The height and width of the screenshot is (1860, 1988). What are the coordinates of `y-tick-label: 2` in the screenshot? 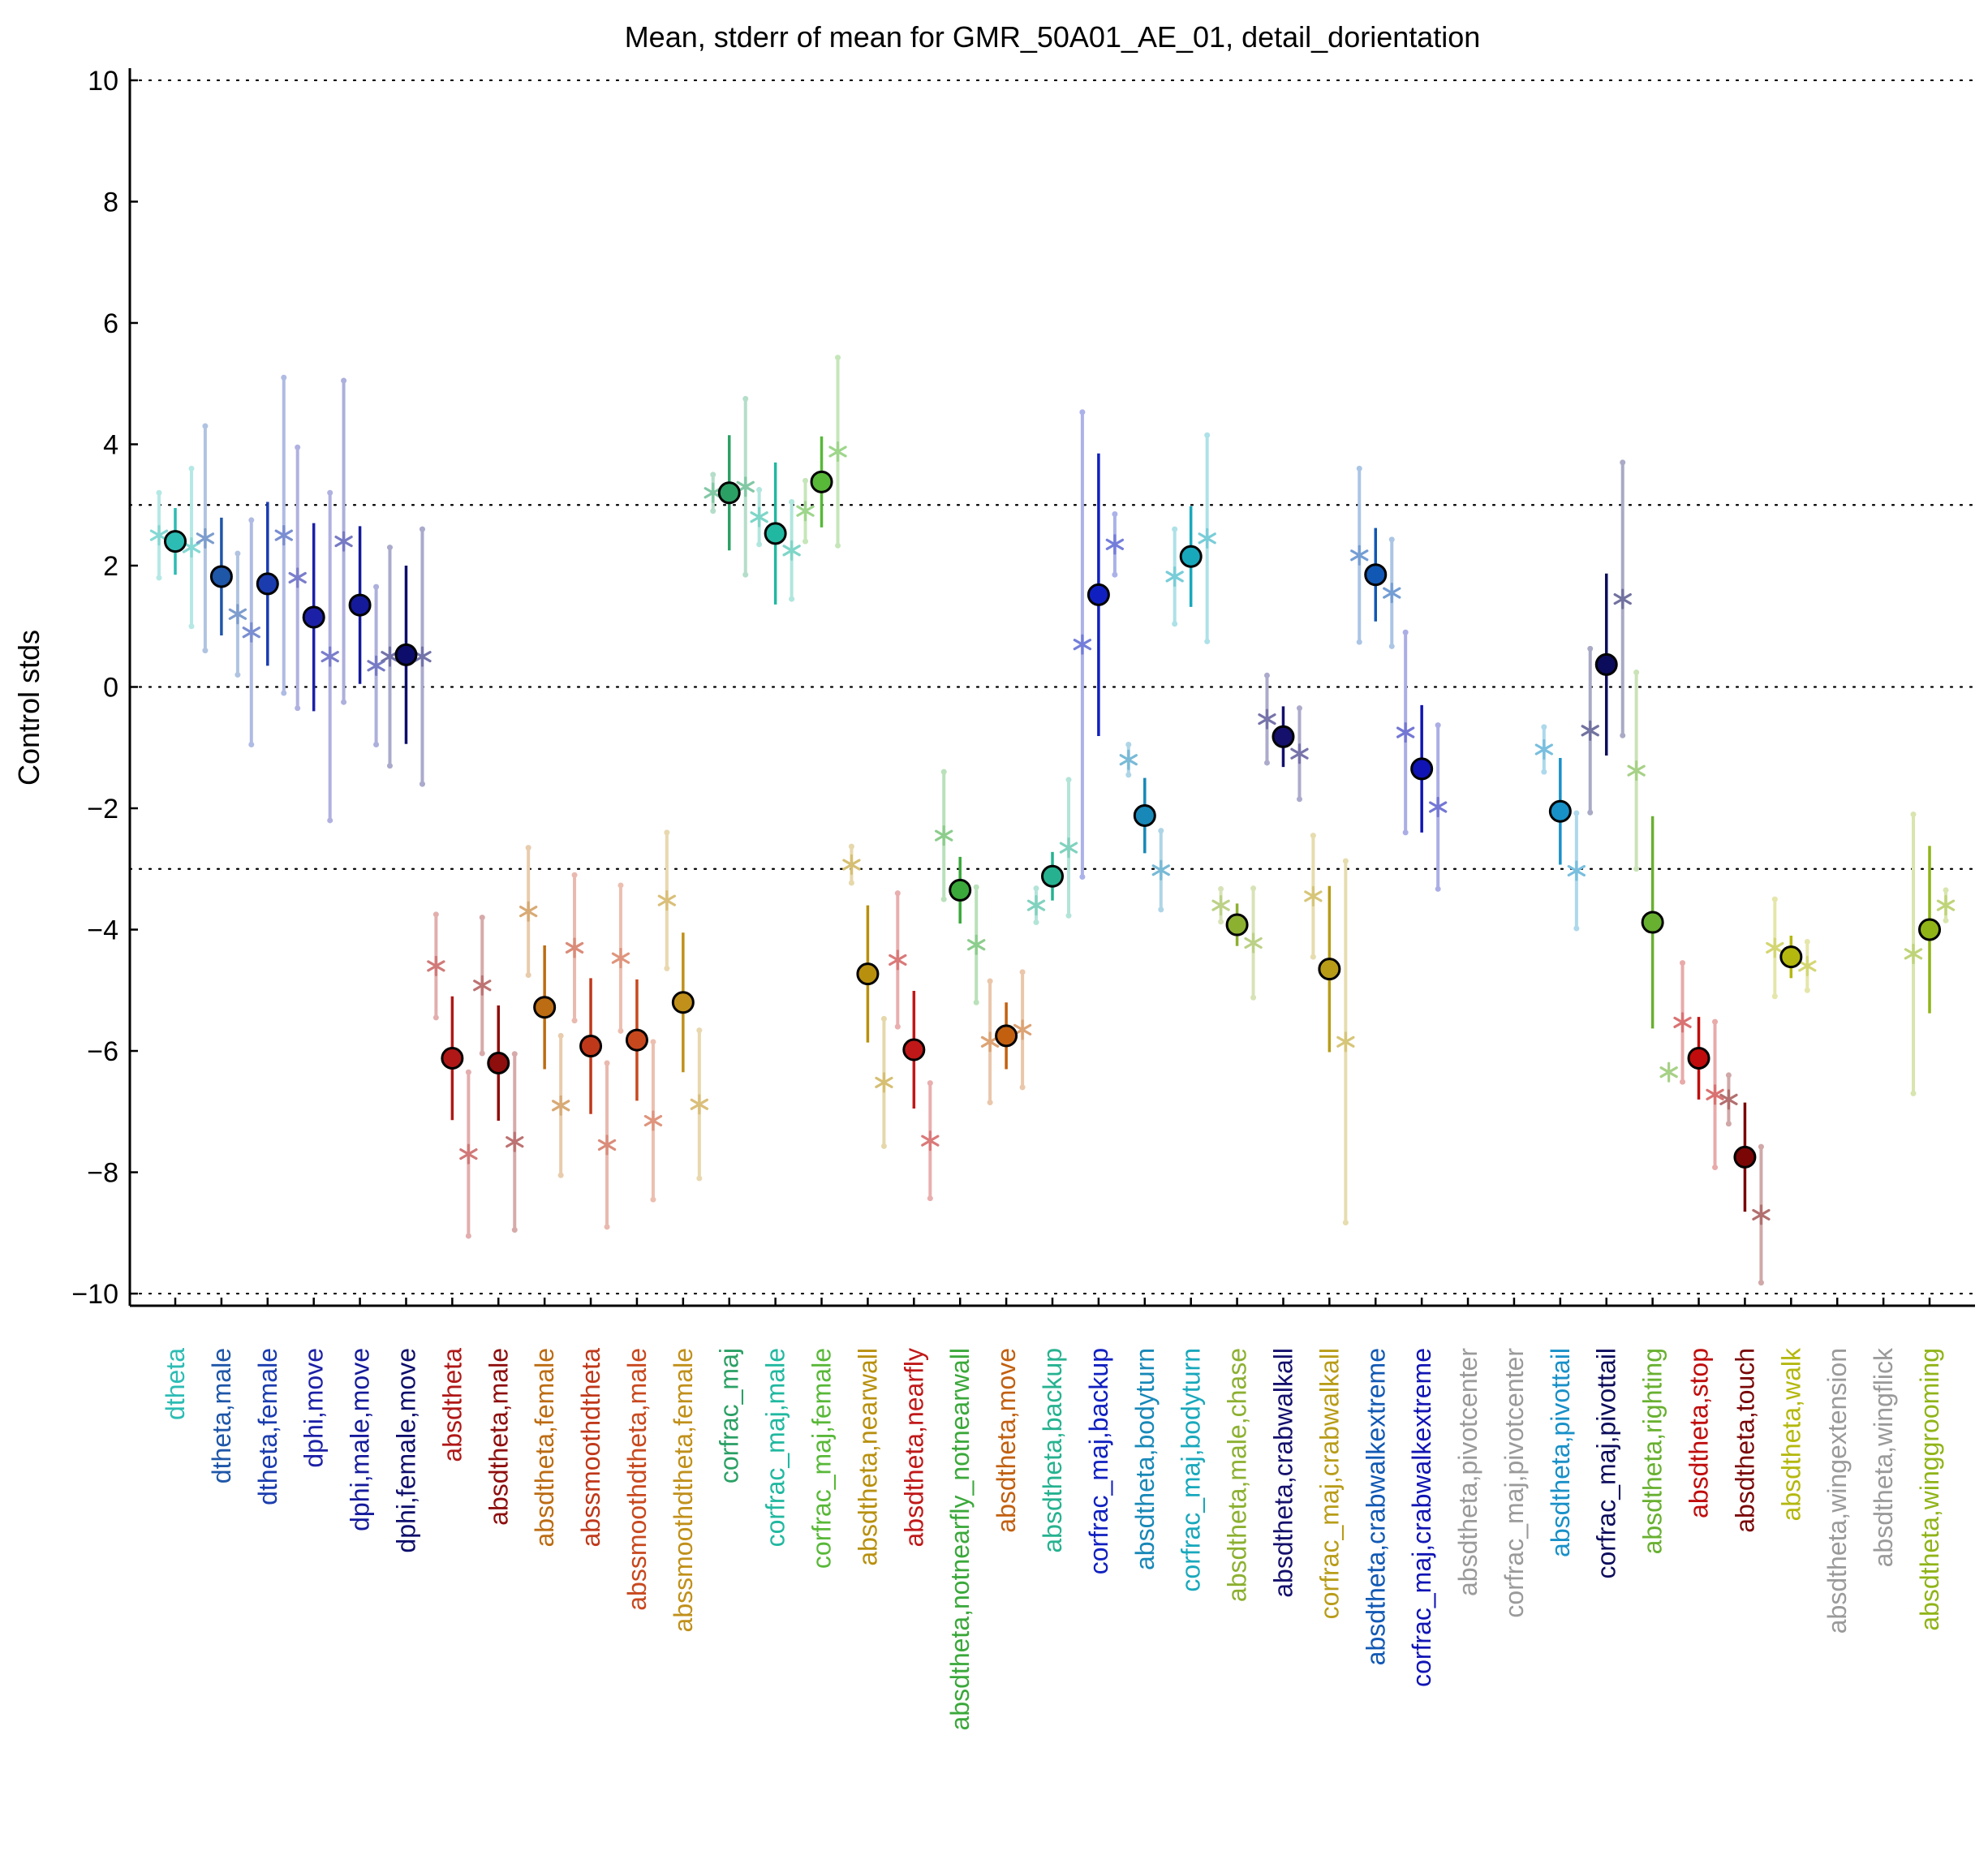 It's located at (110, 566).